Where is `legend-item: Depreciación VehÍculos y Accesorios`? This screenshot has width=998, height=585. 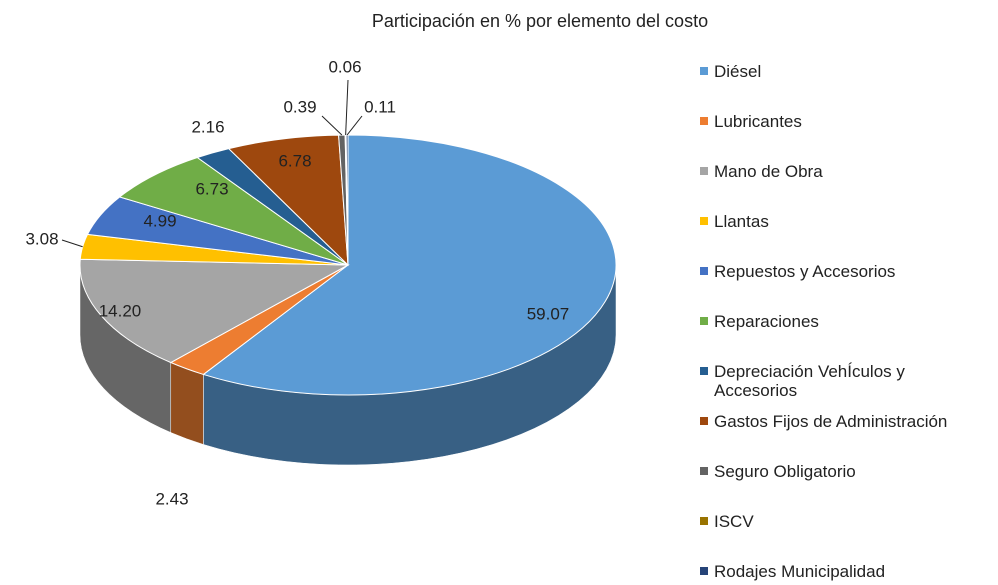 legend-item: Depreciación VehÍculos y Accesorios is located at coordinates (845, 381).